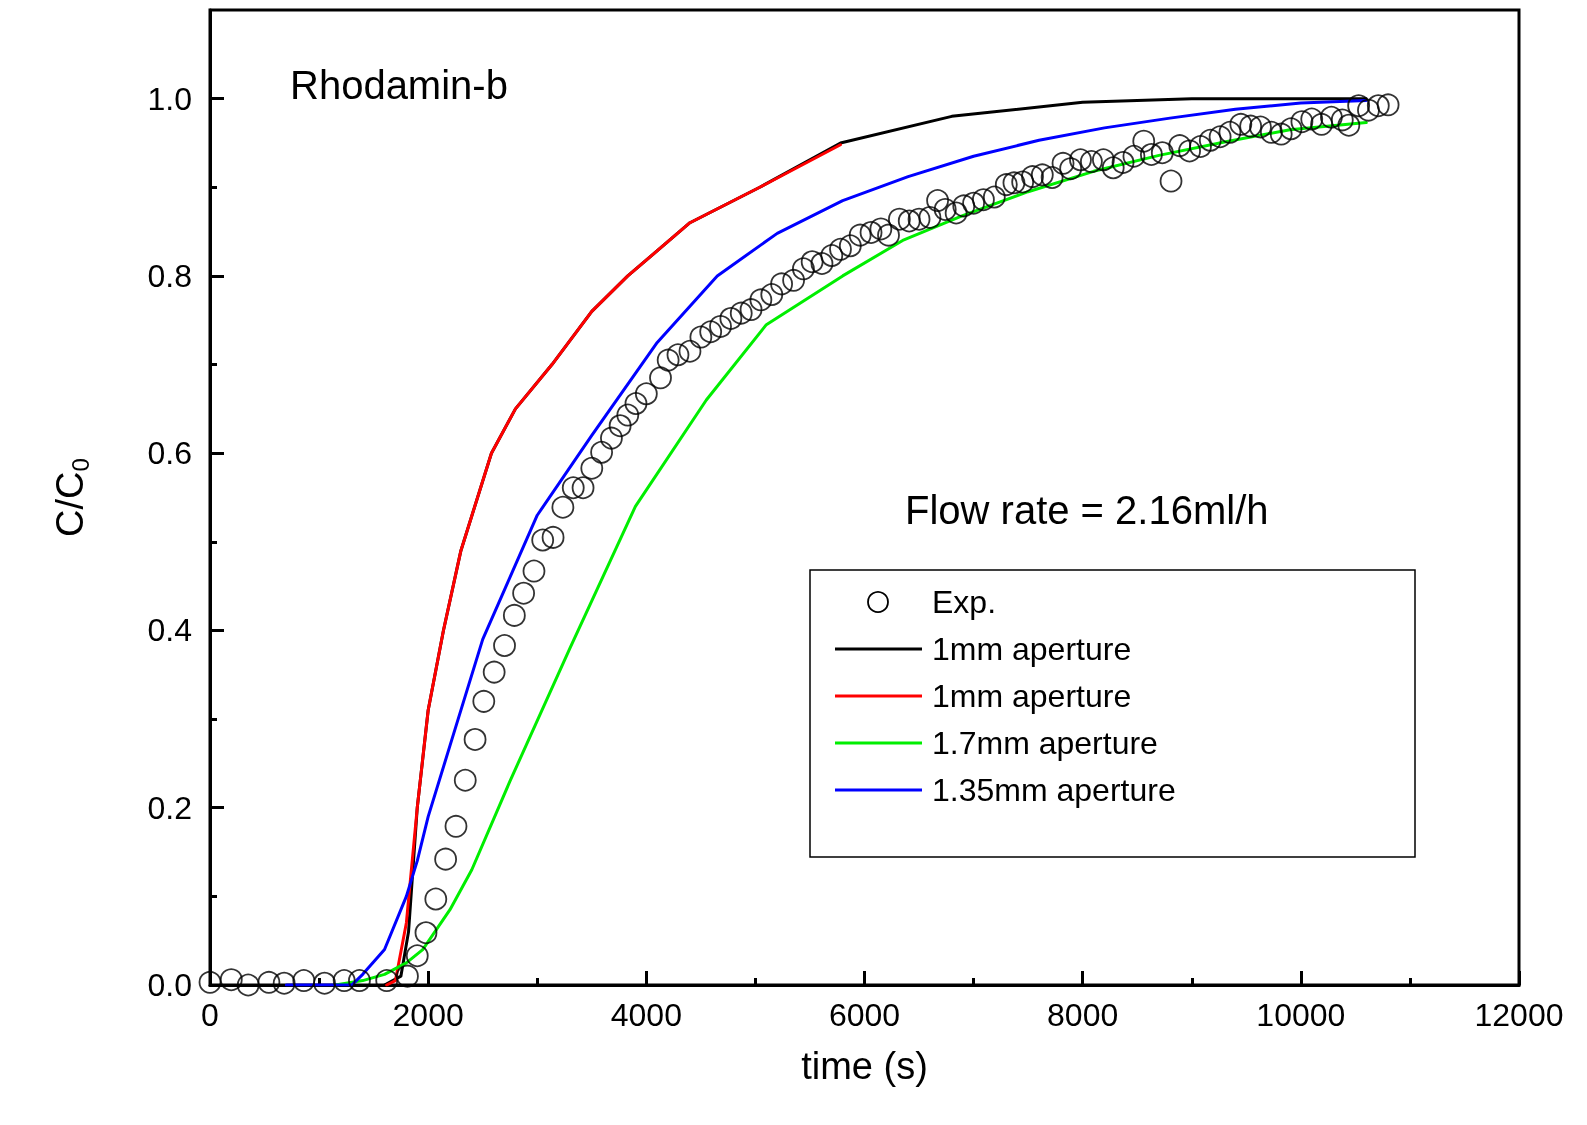 The height and width of the screenshot is (1125, 1587). Describe the element at coordinates (864, 1015) in the screenshot. I see `x-tick-label: 6000` at that location.